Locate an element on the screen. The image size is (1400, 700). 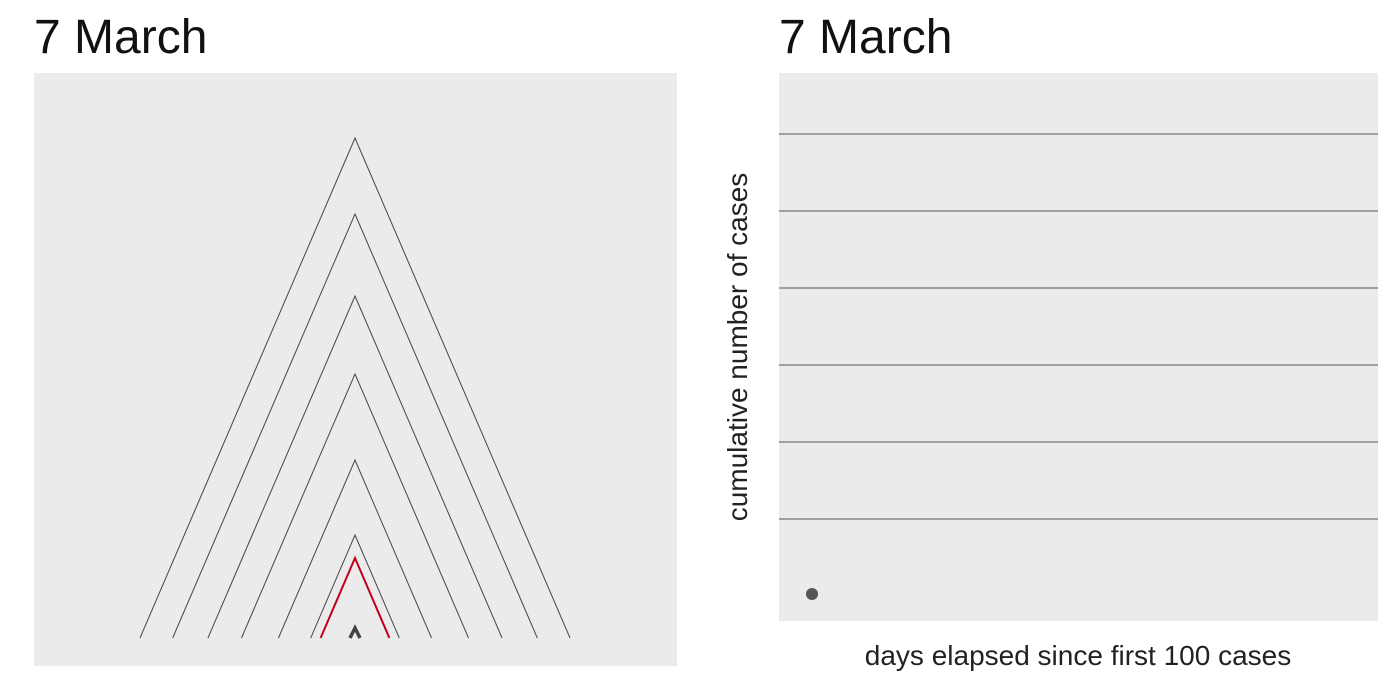
left-panel-title: 7 March is located at coordinates (121, 37).